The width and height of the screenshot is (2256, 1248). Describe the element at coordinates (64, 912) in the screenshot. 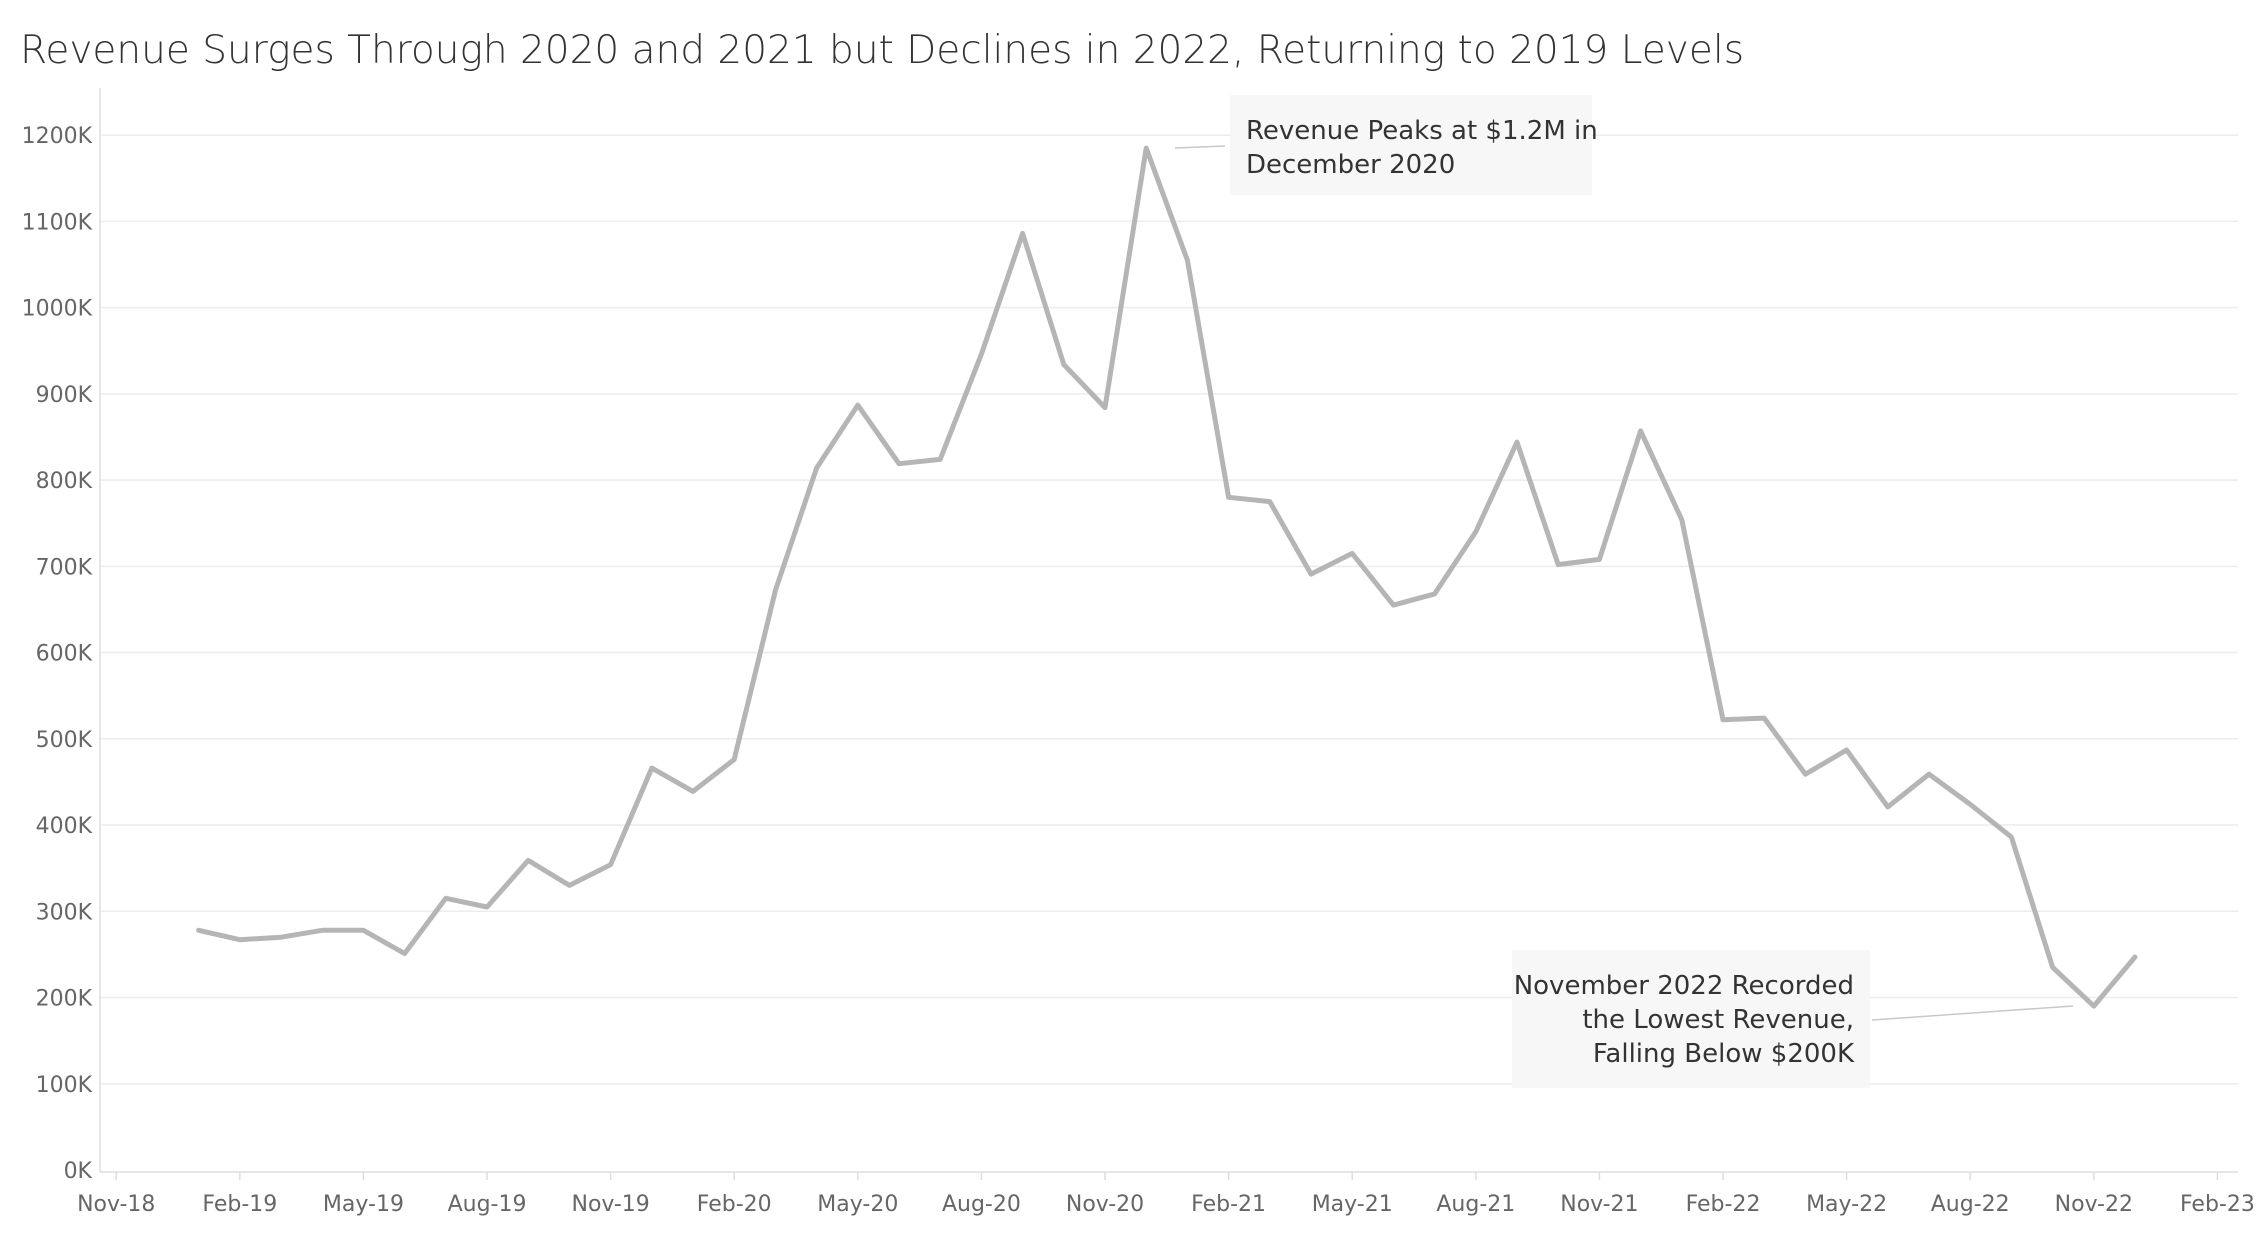

I see `y-tick-label: 300K` at that location.